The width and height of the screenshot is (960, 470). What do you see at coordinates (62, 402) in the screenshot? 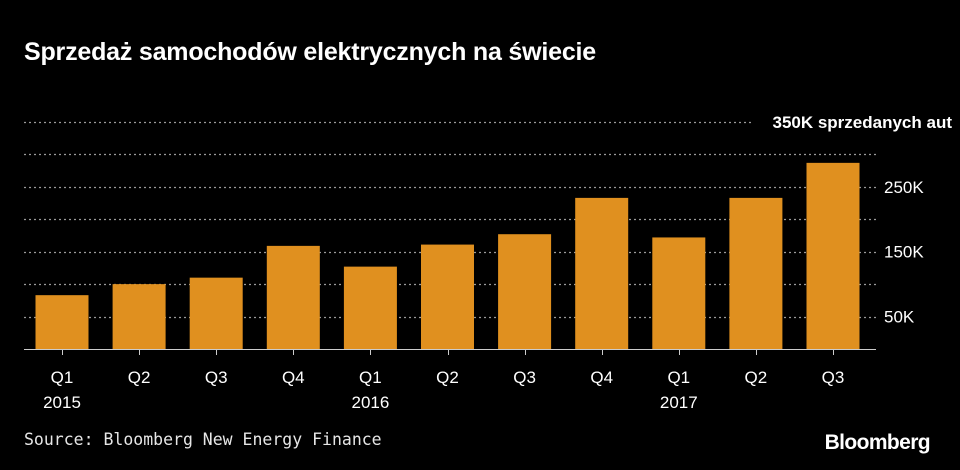
I see `year-label: 2015` at bounding box center [62, 402].